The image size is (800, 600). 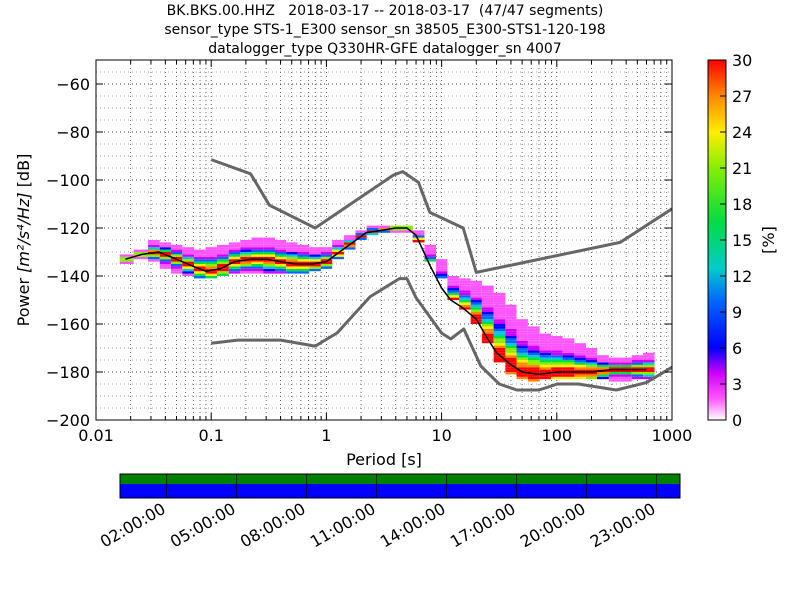 What do you see at coordinates (737, 348) in the screenshot?
I see `colorbar-tick-label: 6` at bounding box center [737, 348].